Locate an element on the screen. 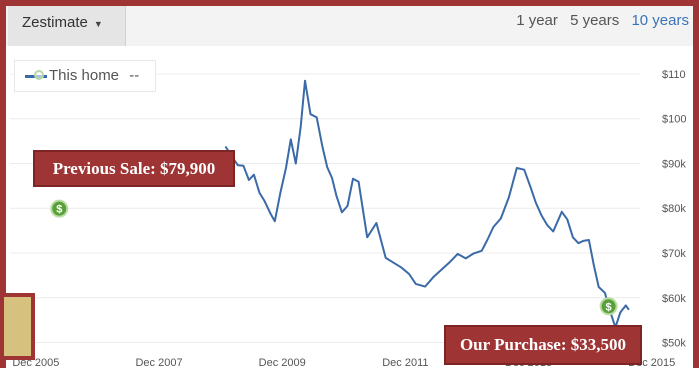 The width and height of the screenshot is (699, 368). y-axis-ticks: $110 $100 $90k $80k $70k $60k $50k is located at coordinates (674, 209).